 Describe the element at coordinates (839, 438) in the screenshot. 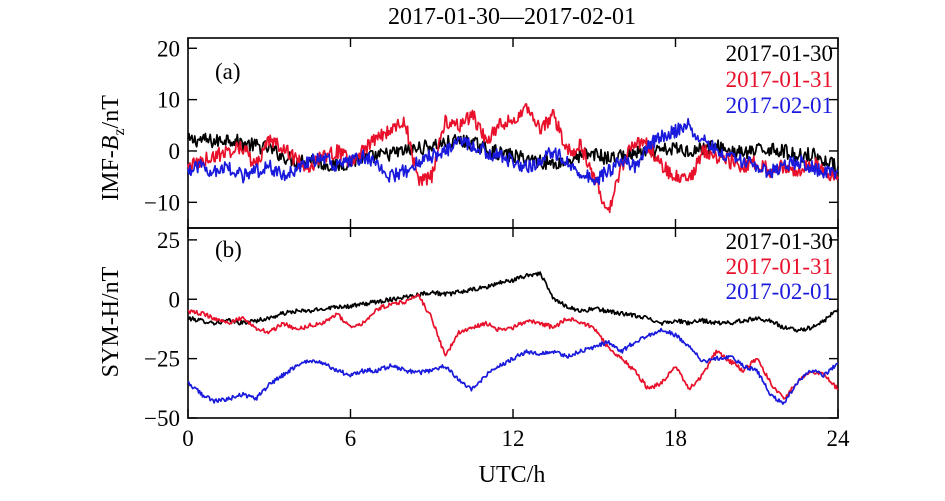

I see `xtick-label: 24` at that location.